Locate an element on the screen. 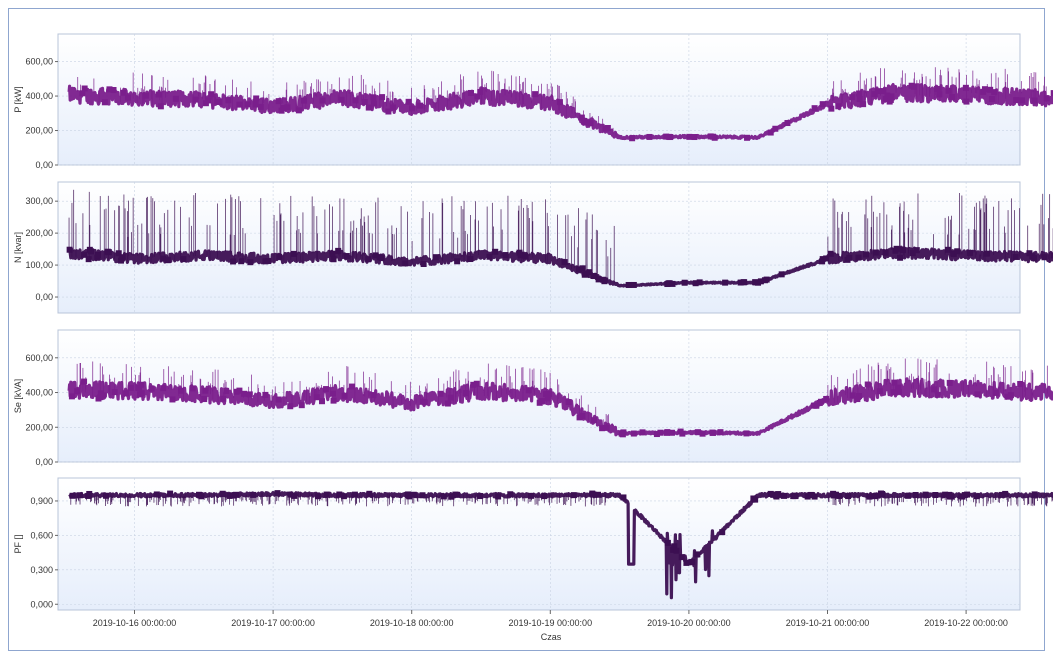 The width and height of the screenshot is (1053, 658). x-tick-label: 2019-10-18 00:00:00 is located at coordinates (412, 623).